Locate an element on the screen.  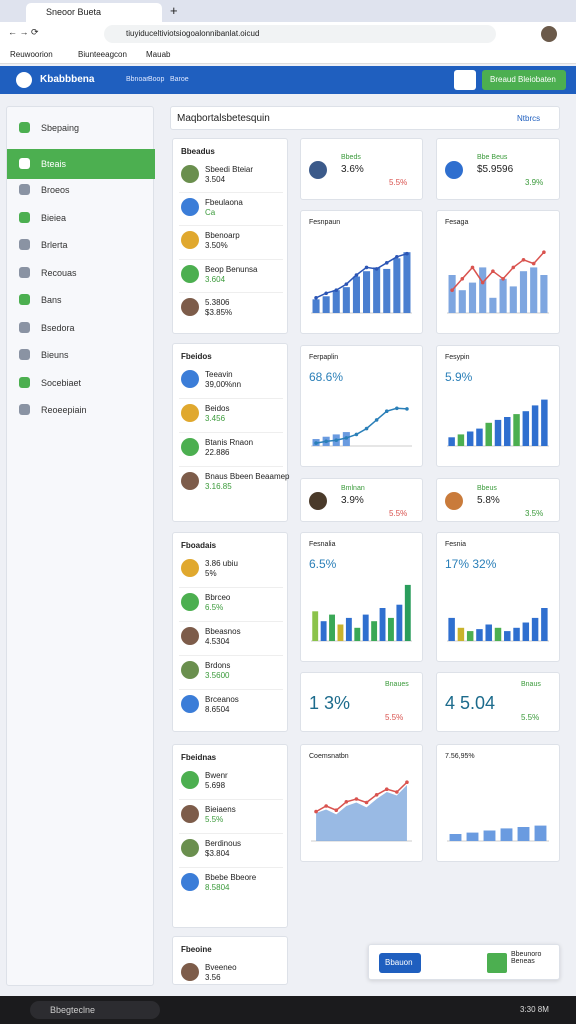
tab: Sneoor Bueta is located at coordinates (94, 12).